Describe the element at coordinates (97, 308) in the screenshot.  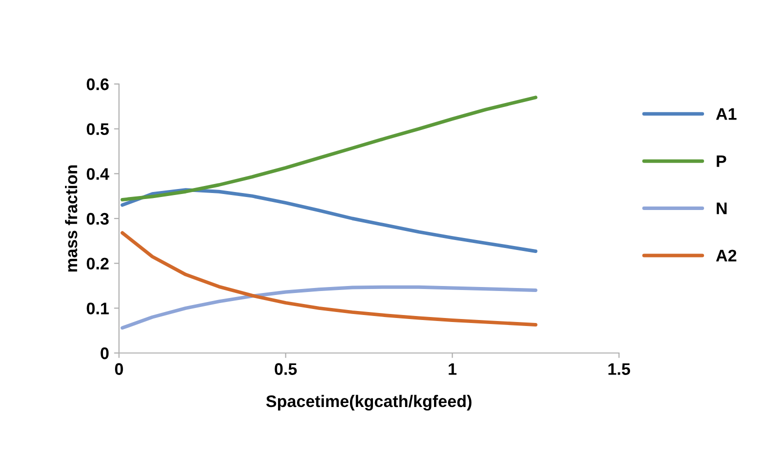
I see `y-tick-label: 0.1` at that location.